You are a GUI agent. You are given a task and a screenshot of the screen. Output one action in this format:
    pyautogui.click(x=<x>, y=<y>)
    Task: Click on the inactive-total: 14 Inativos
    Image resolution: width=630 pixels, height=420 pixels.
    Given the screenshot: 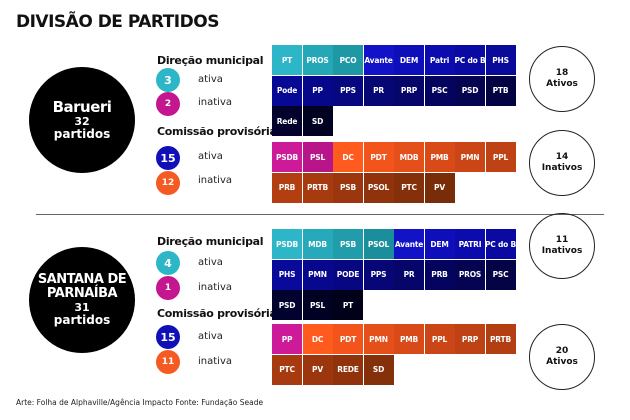 What is the action you would take?
    pyautogui.click(x=562, y=163)
    